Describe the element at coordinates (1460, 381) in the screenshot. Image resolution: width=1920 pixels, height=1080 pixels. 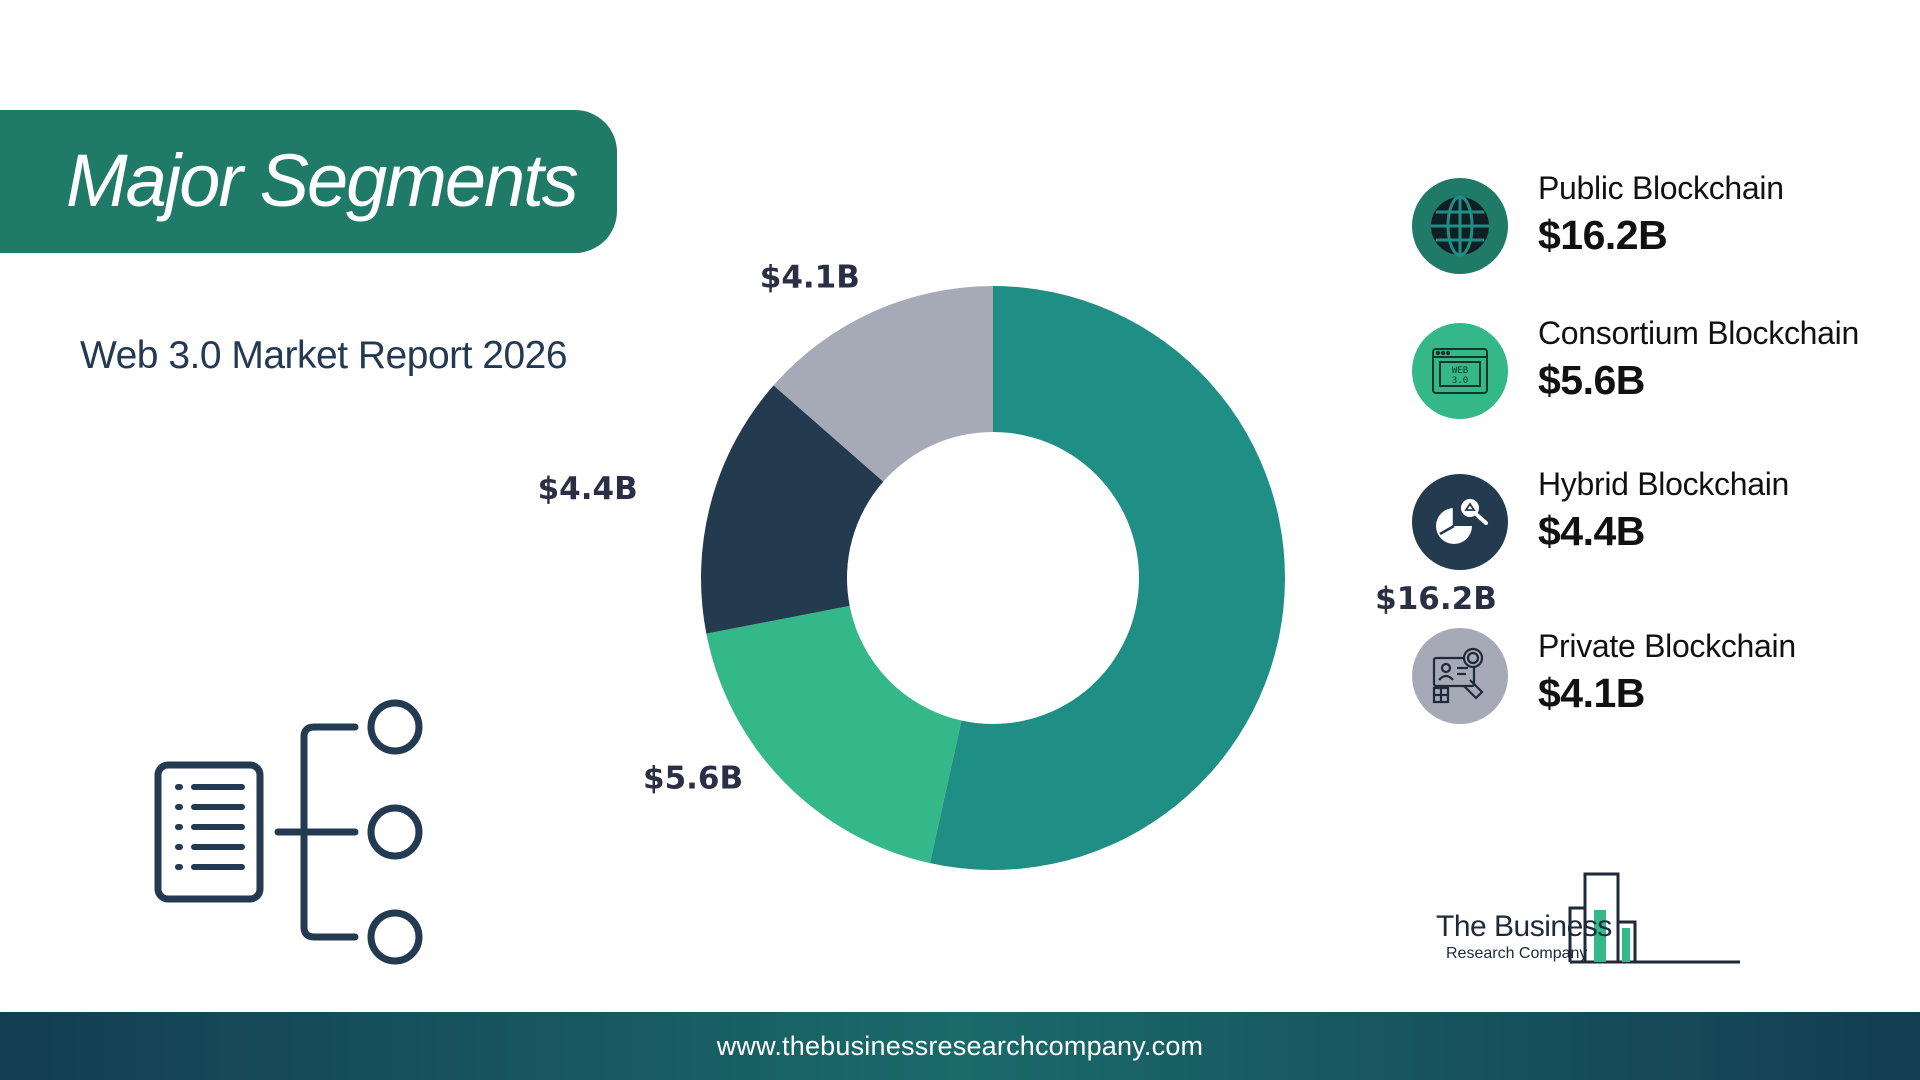
I see `svg-text: 3.0` at that location.